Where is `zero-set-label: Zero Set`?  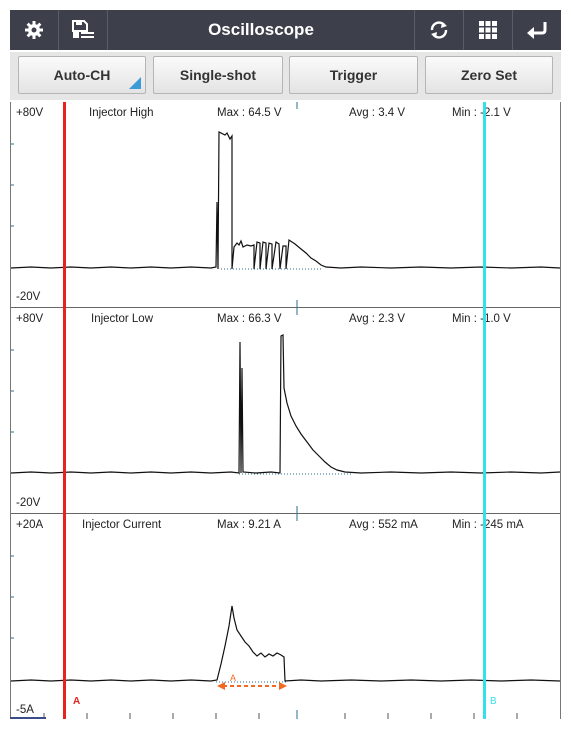
zero-set-label: Zero Set is located at coordinates (488, 75).